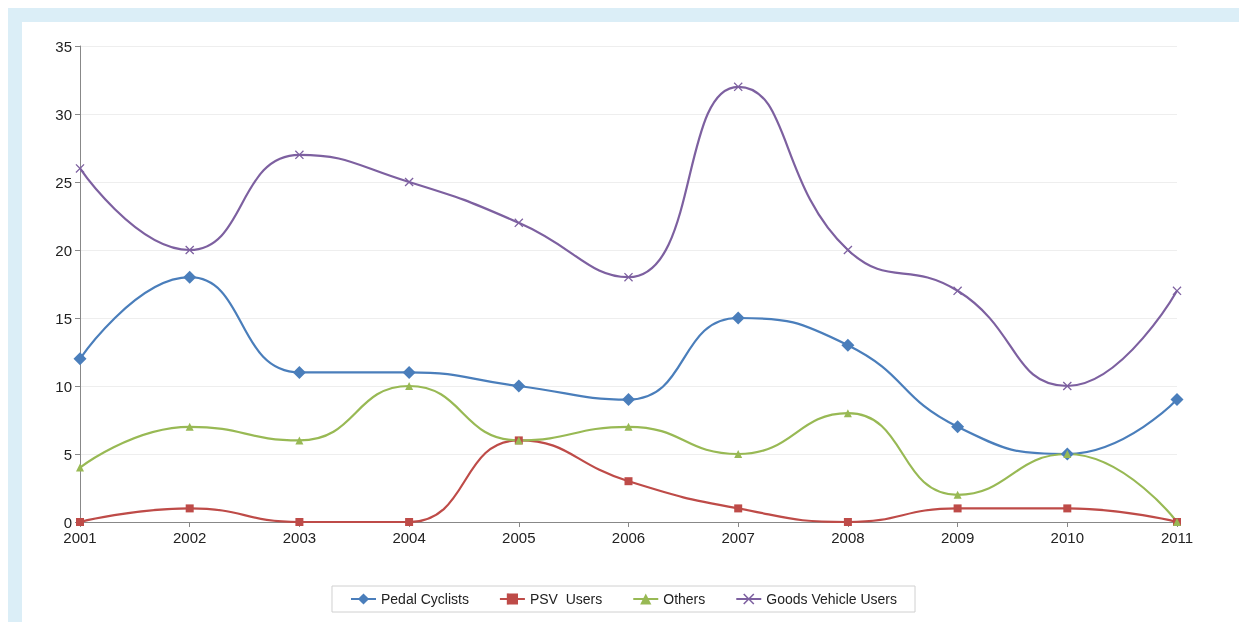  I want to click on legend-label: Pedal Cyclists, so click(424, 599).